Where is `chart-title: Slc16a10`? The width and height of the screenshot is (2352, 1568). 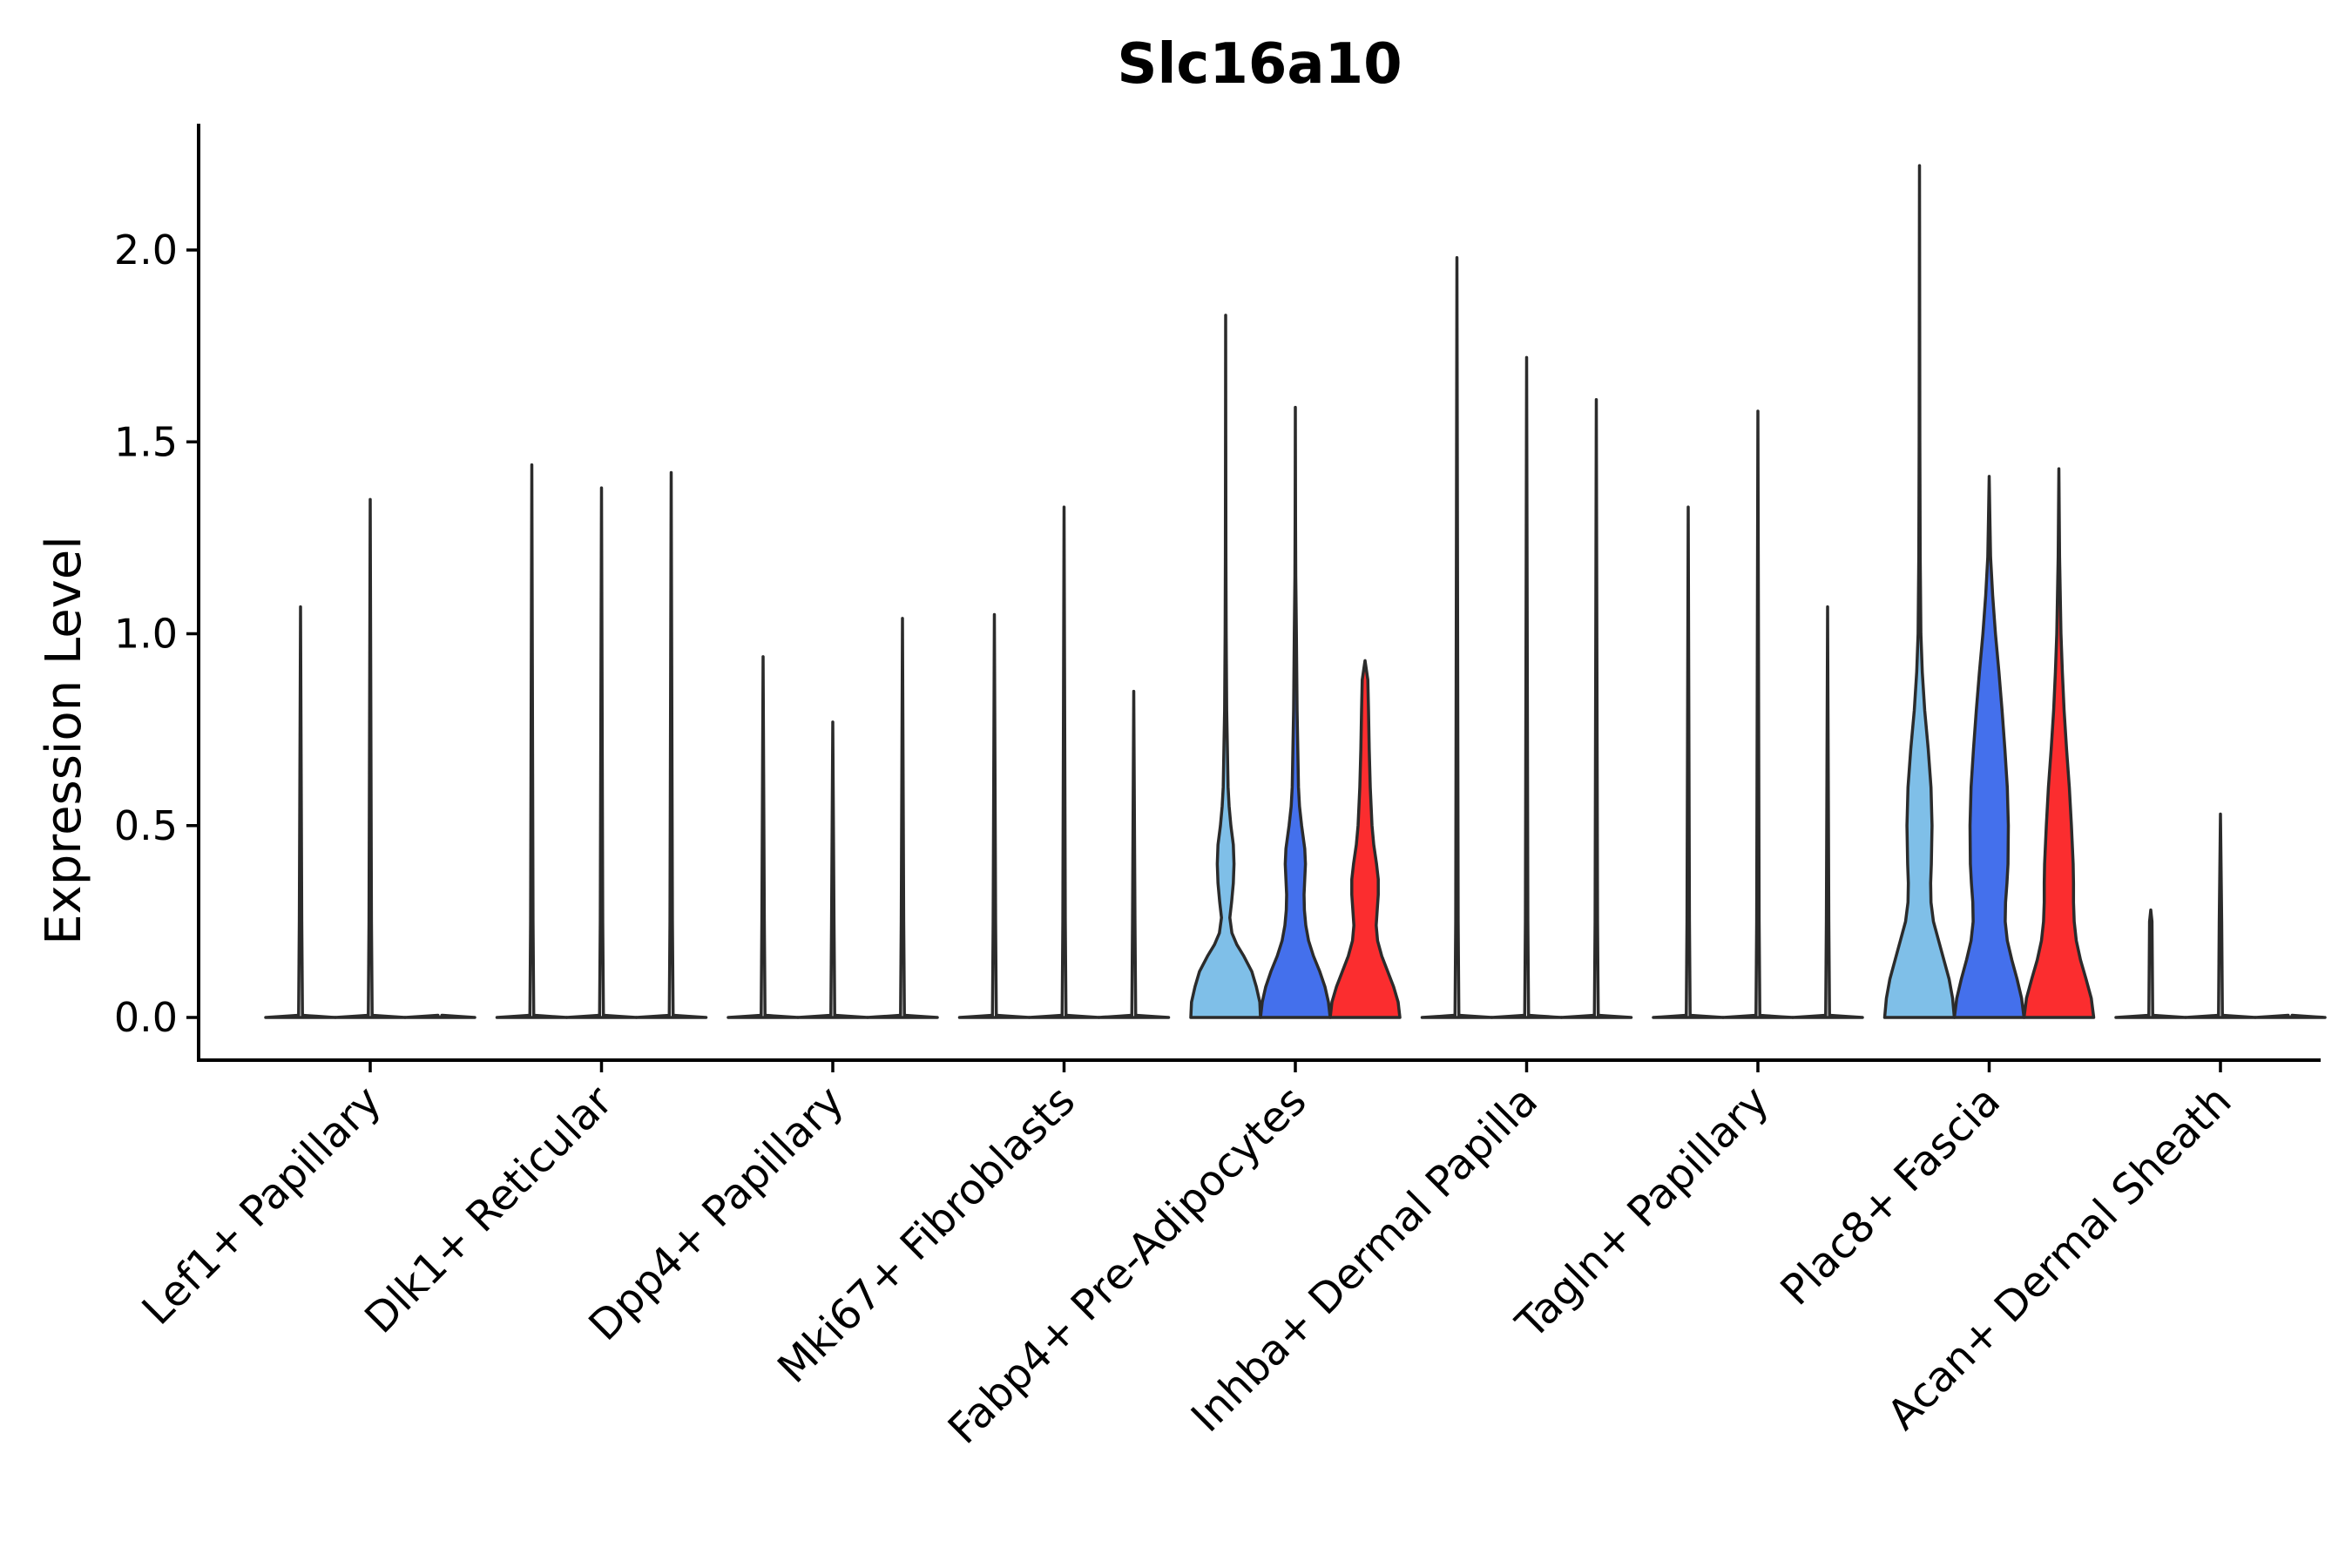 chart-title: Slc16a10 is located at coordinates (1260, 64).